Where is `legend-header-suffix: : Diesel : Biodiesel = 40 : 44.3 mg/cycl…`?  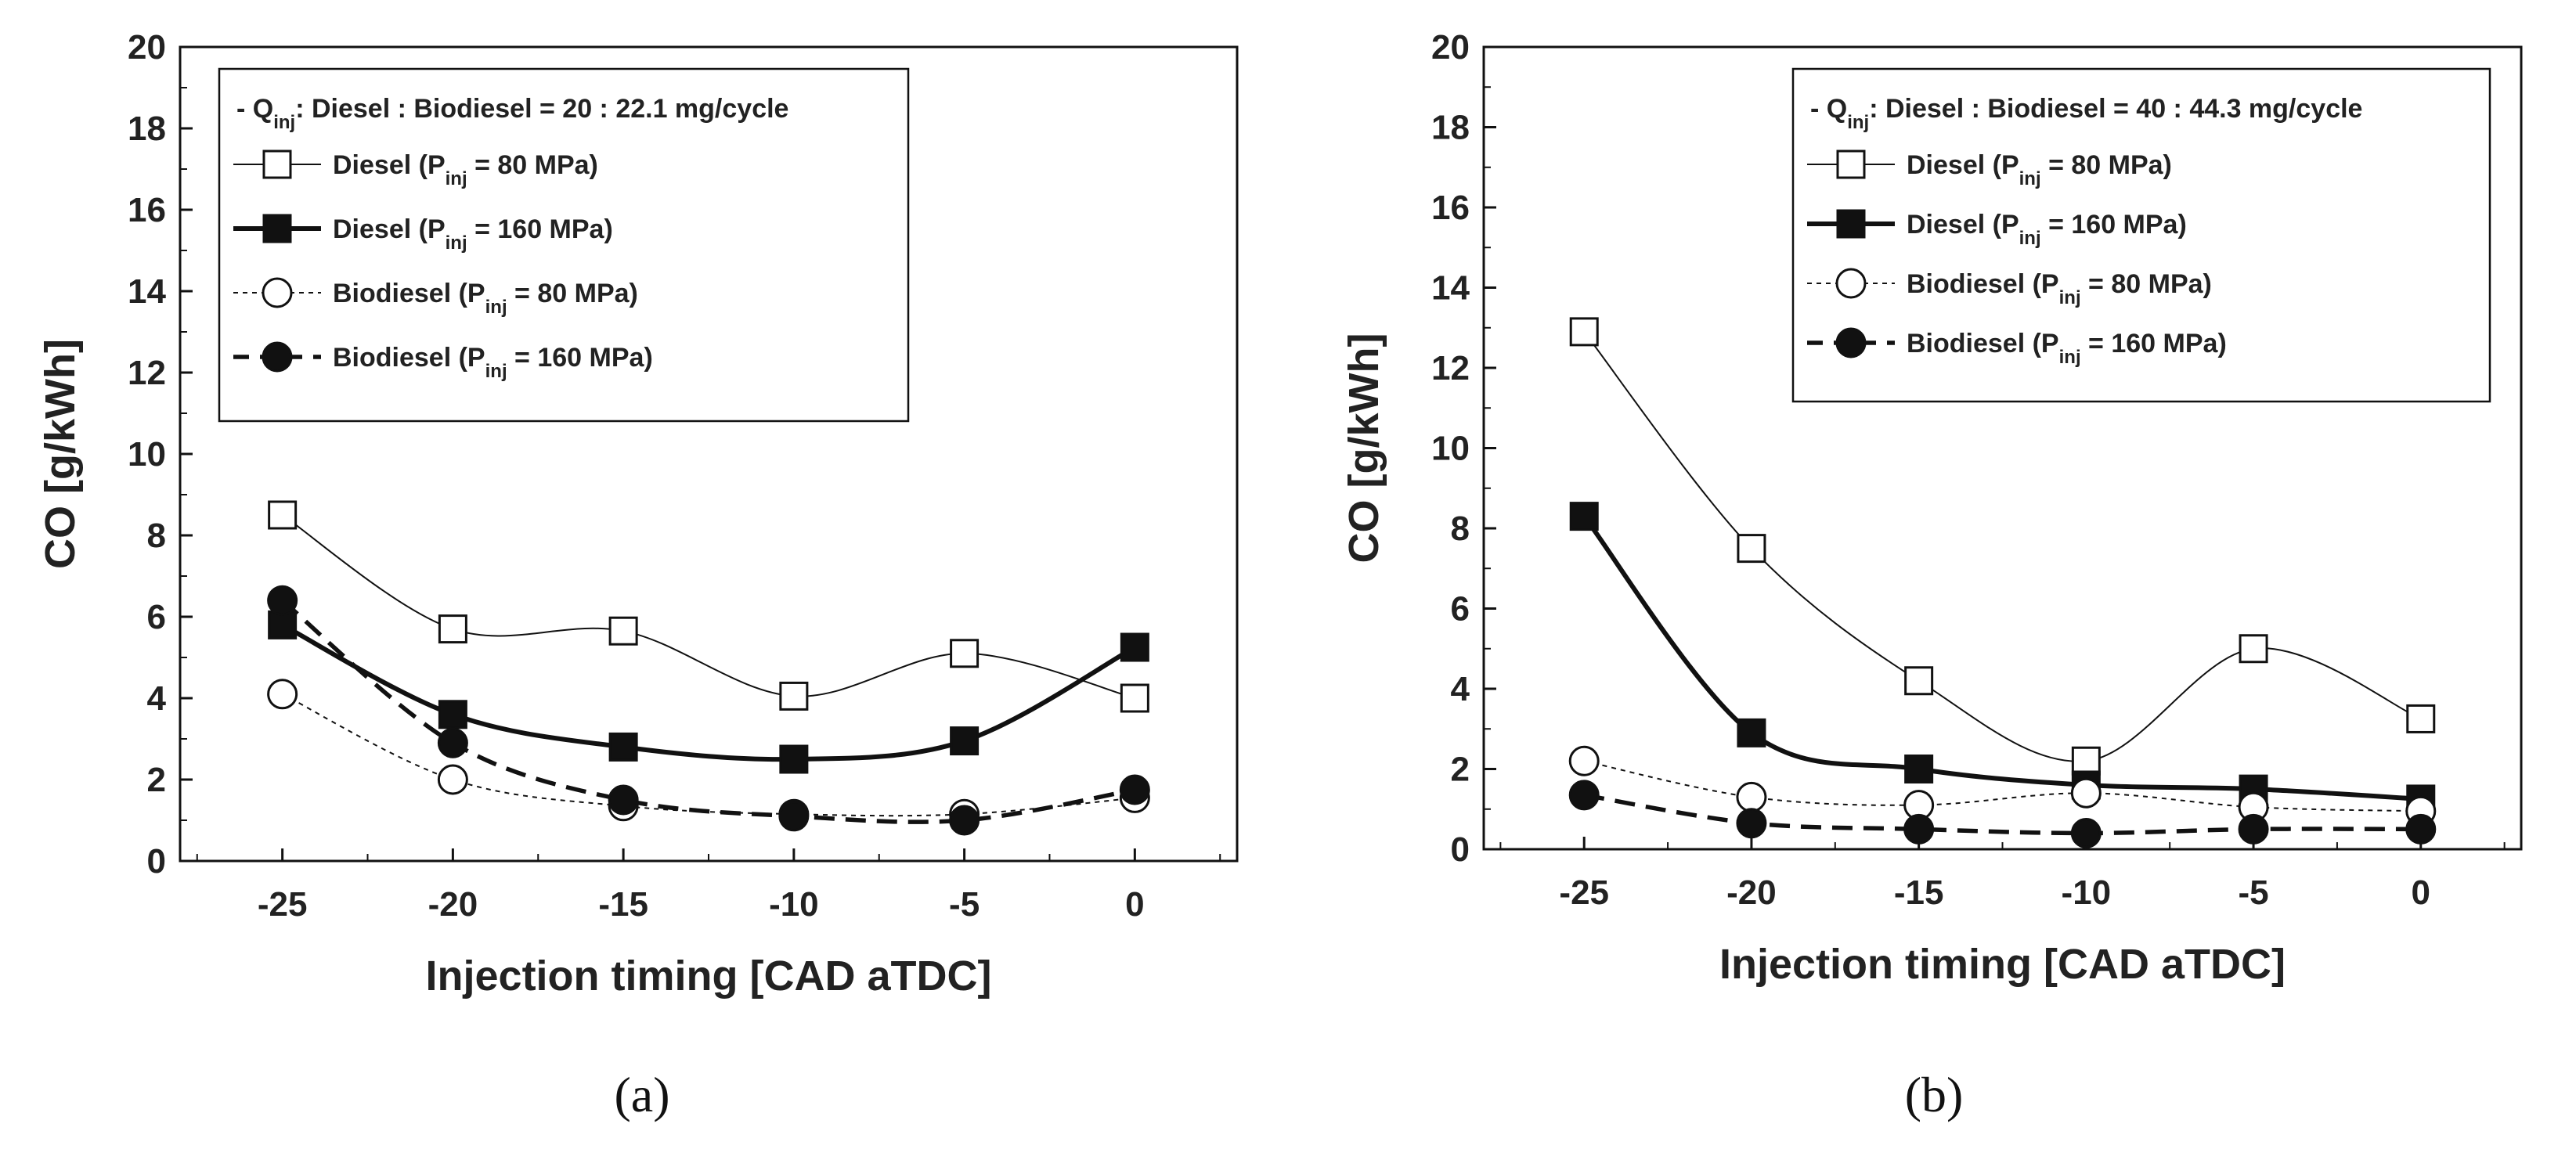 legend-header-suffix: : Diesel : Biodiesel = 40 : 44.3 mg/cycl… is located at coordinates (2115, 109).